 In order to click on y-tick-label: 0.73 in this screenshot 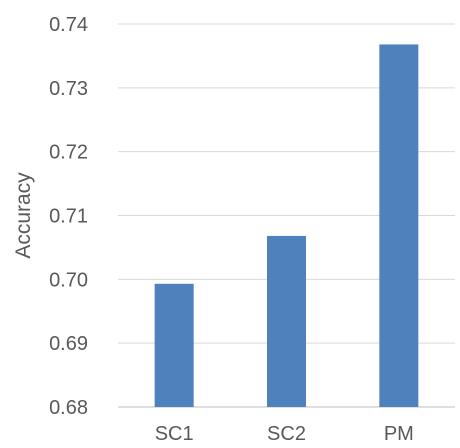, I will do `click(68, 89)`.